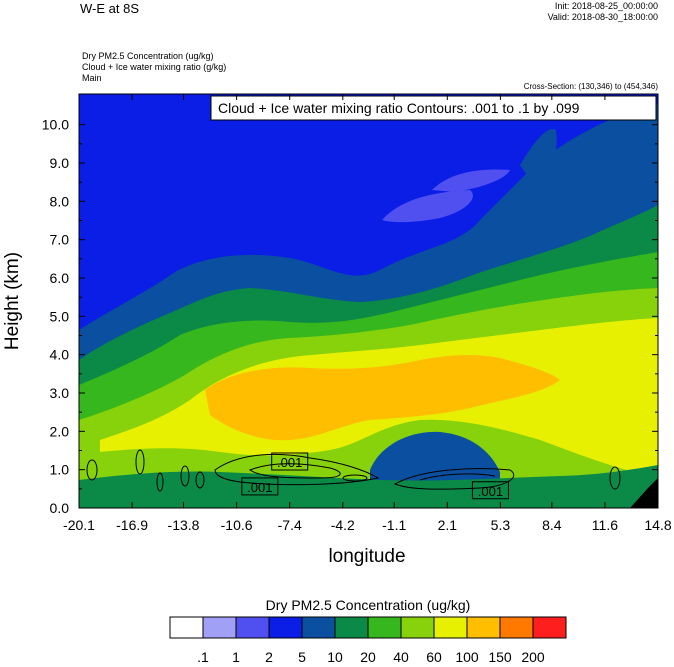 This screenshot has width=674, height=667. What do you see at coordinates (110, 8) in the screenshot?
I see `chart-title: W-E at 8S` at bounding box center [110, 8].